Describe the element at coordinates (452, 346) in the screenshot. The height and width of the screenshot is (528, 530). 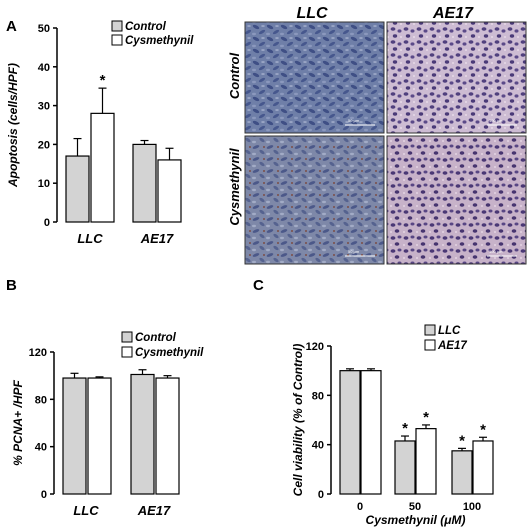
I see `legend-label: AE17` at that location.